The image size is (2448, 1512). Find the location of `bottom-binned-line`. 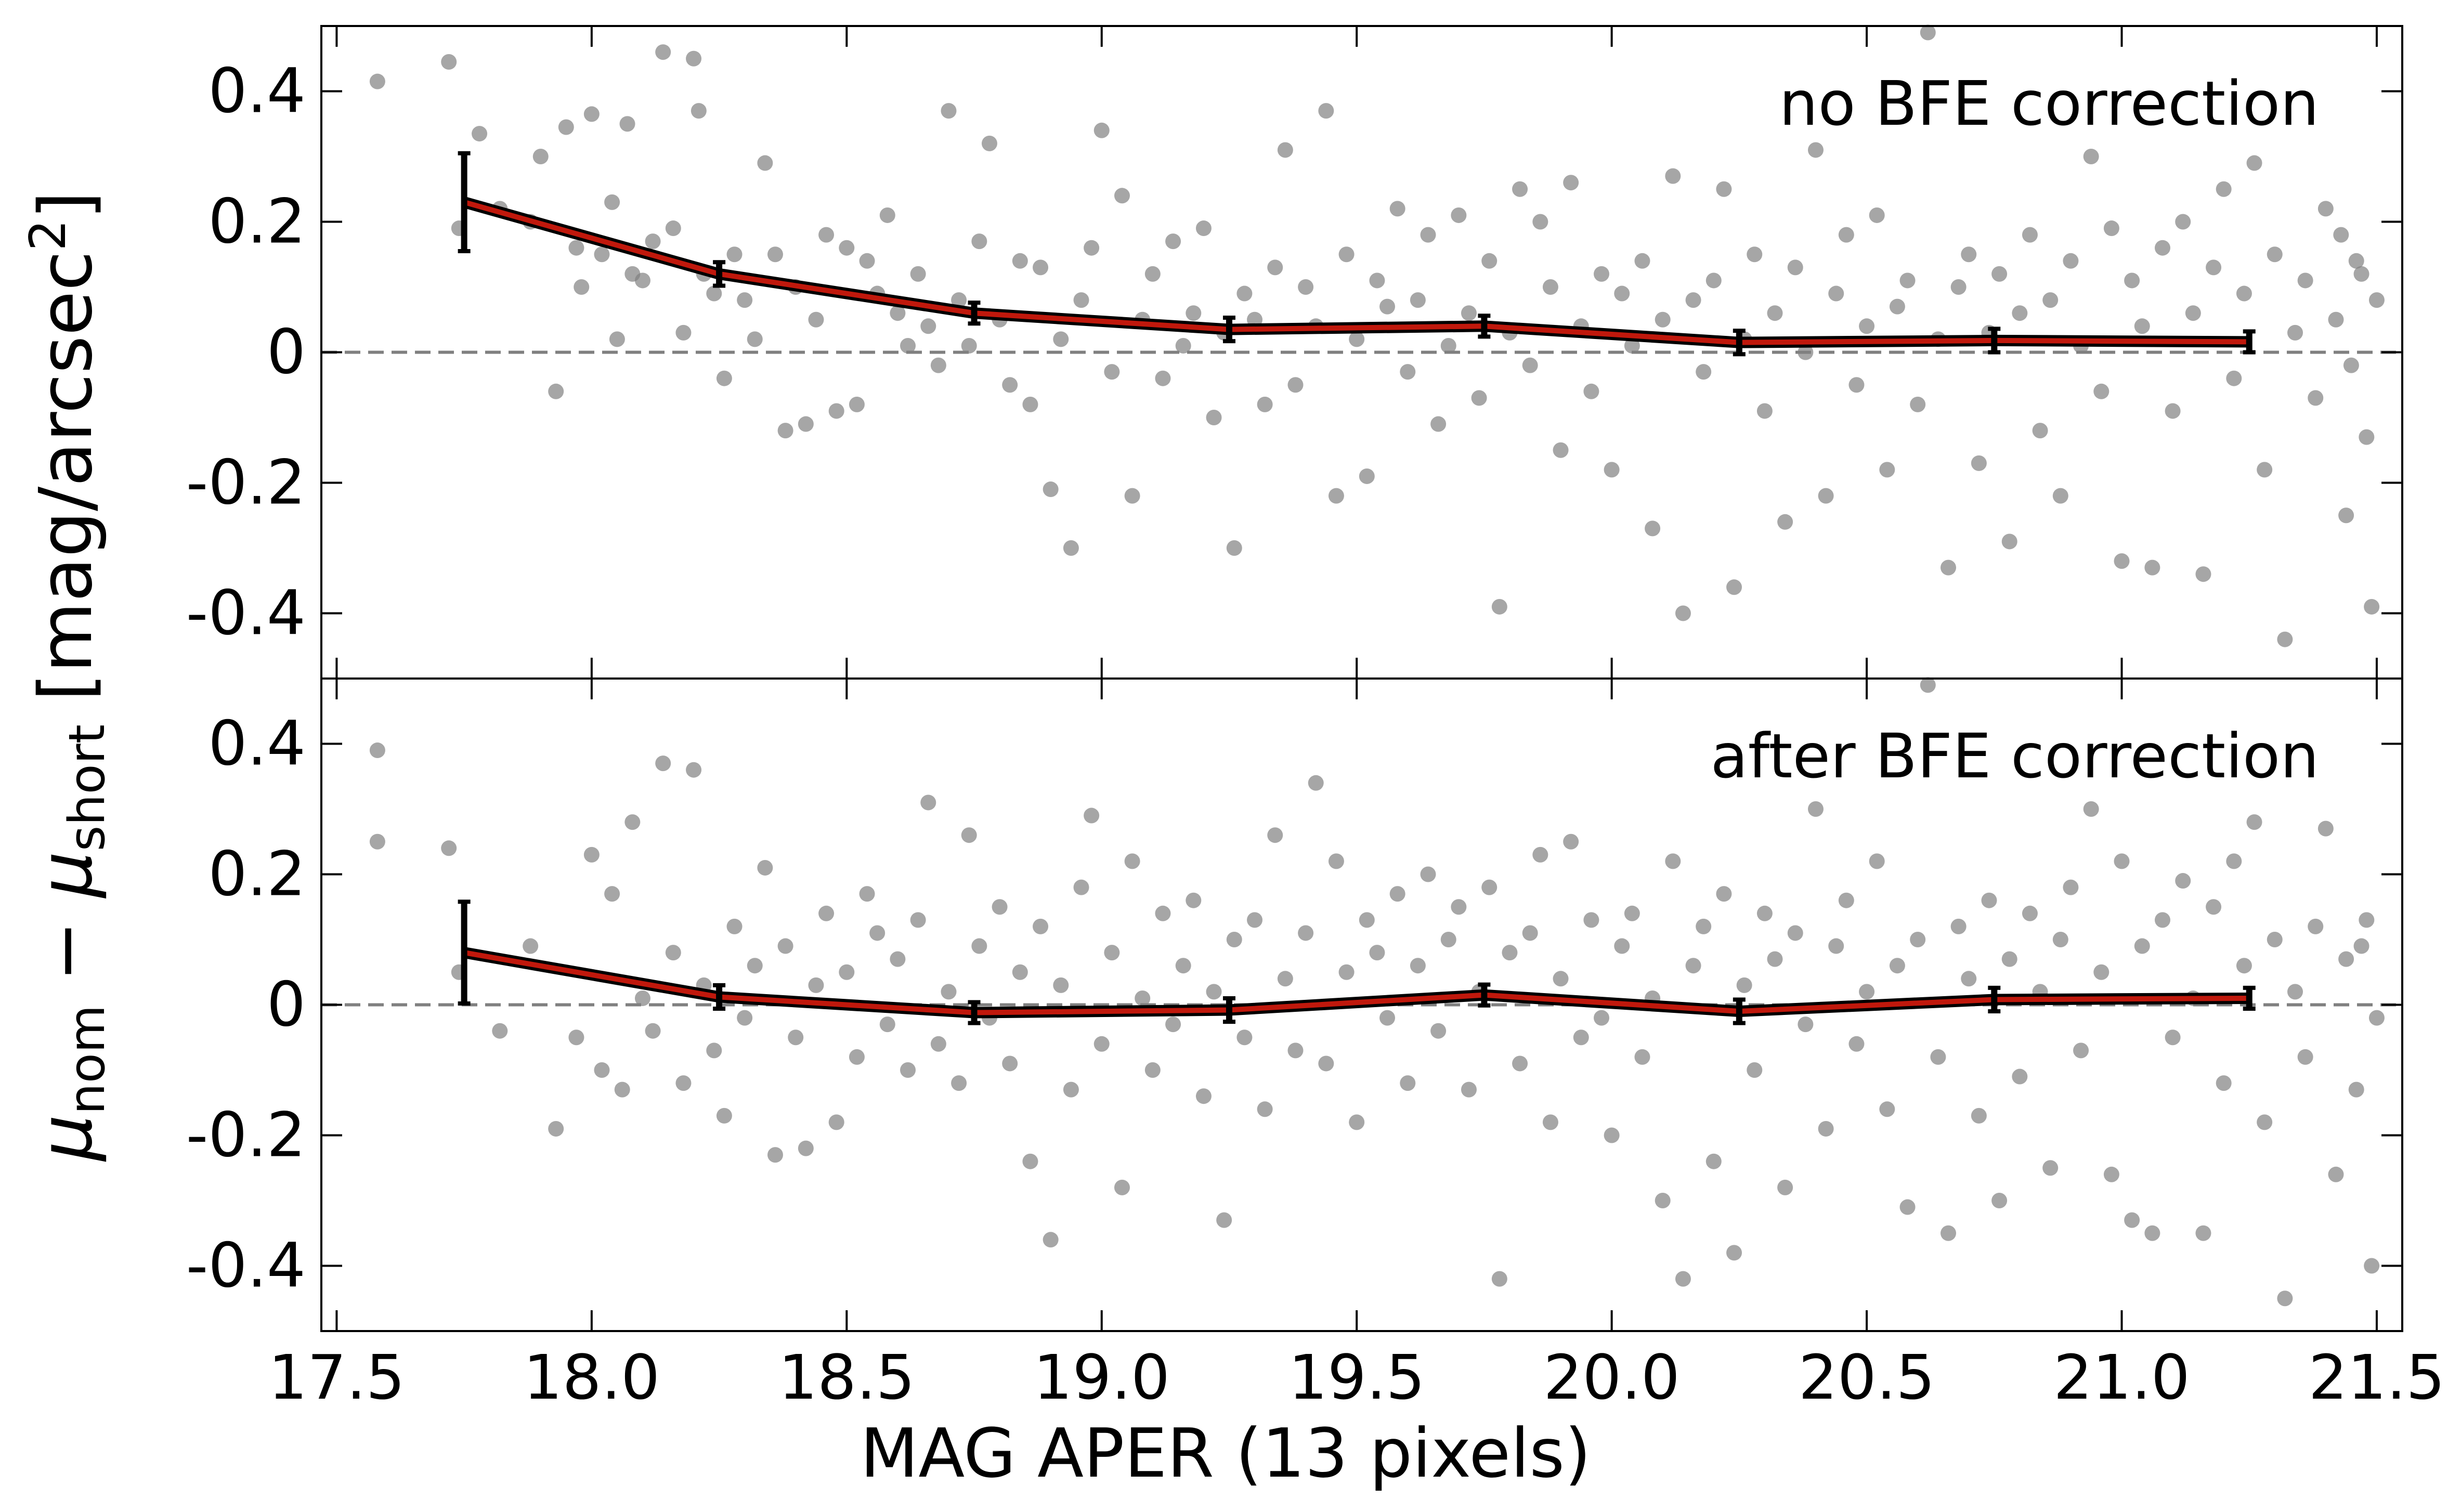

bottom-binned-line is located at coordinates (1356, 983).